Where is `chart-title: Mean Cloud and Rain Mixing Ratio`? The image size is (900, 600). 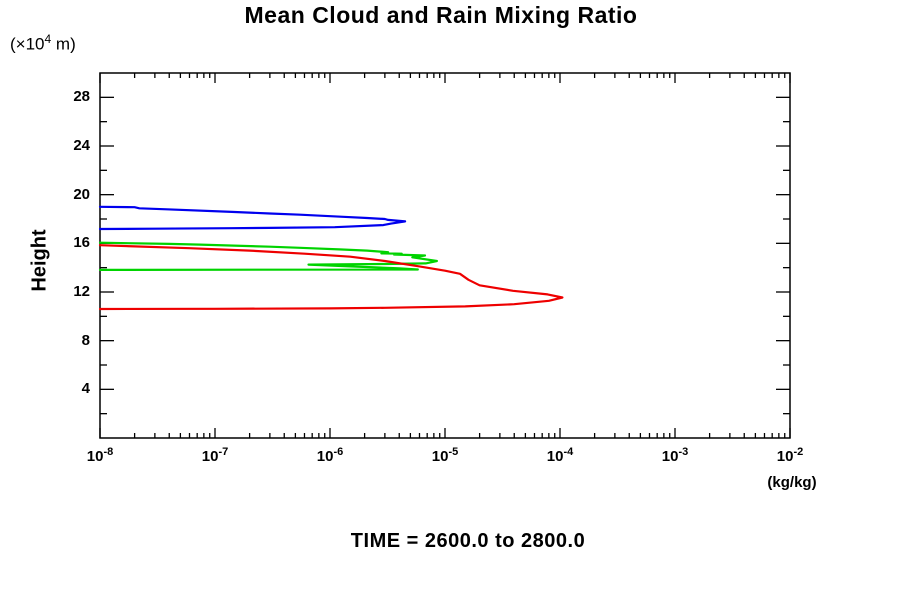 chart-title: Mean Cloud and Rain Mixing Ratio is located at coordinates (441, 15).